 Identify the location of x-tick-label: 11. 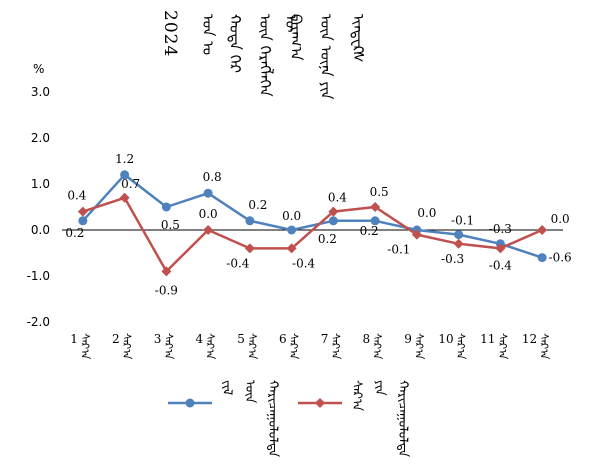
(487, 339).